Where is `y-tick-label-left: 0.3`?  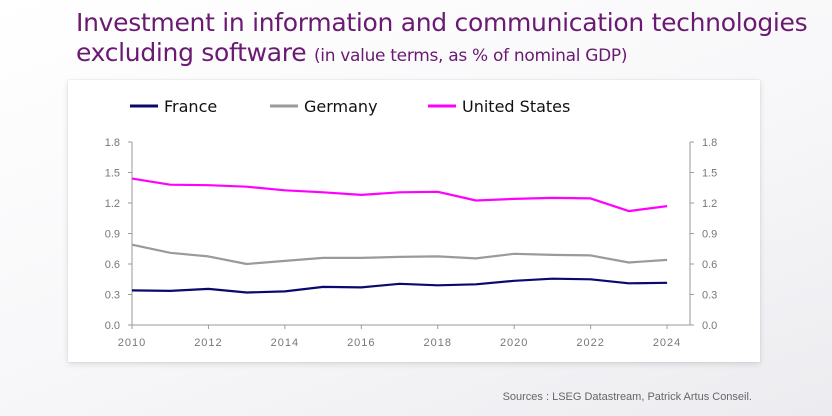
y-tick-label-left: 0.3 is located at coordinates (112, 296).